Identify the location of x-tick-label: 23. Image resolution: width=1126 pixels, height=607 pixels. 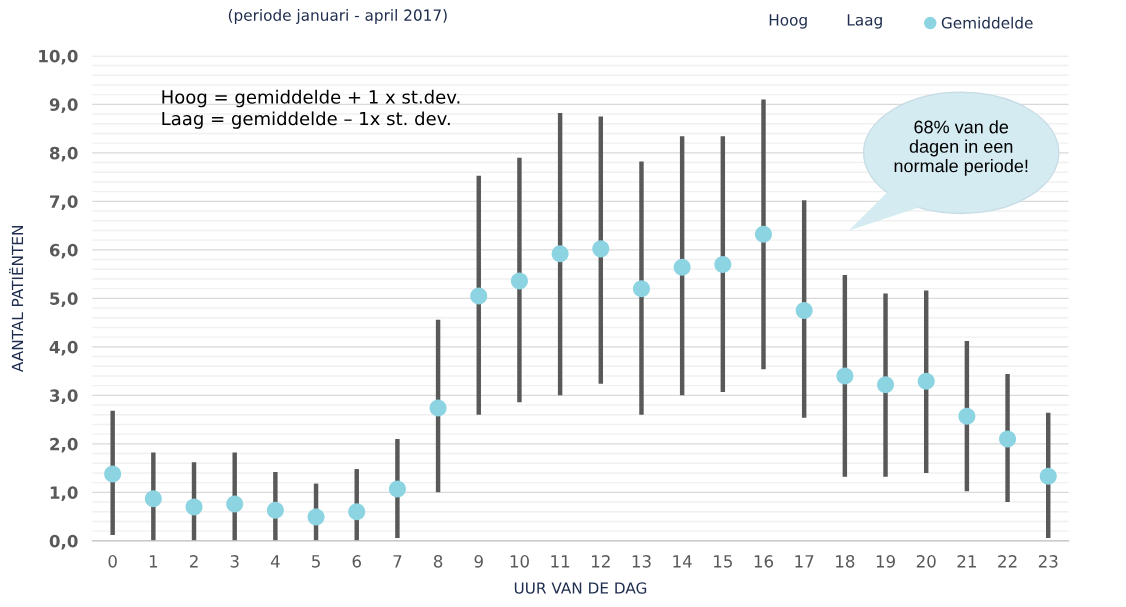
(1048, 561).